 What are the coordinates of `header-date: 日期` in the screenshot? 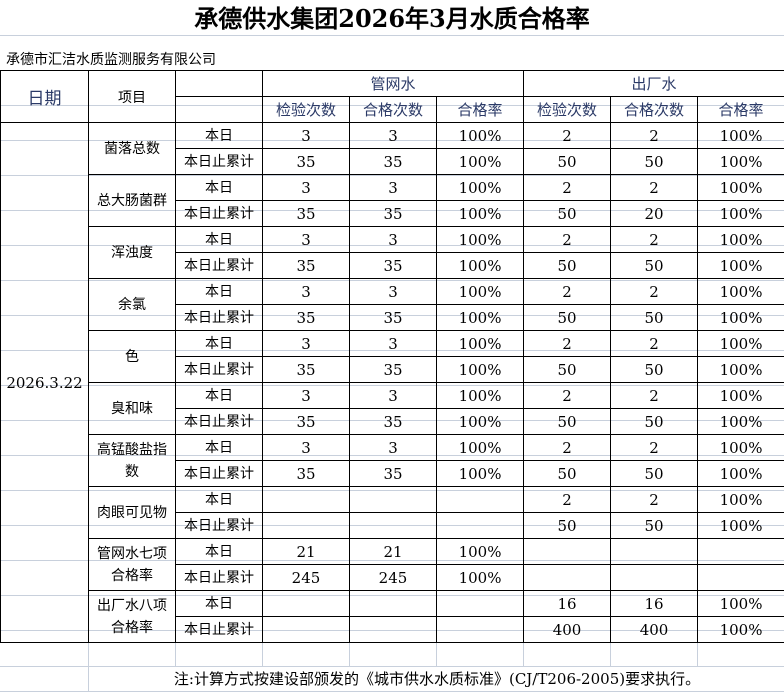 It's located at (45, 97).